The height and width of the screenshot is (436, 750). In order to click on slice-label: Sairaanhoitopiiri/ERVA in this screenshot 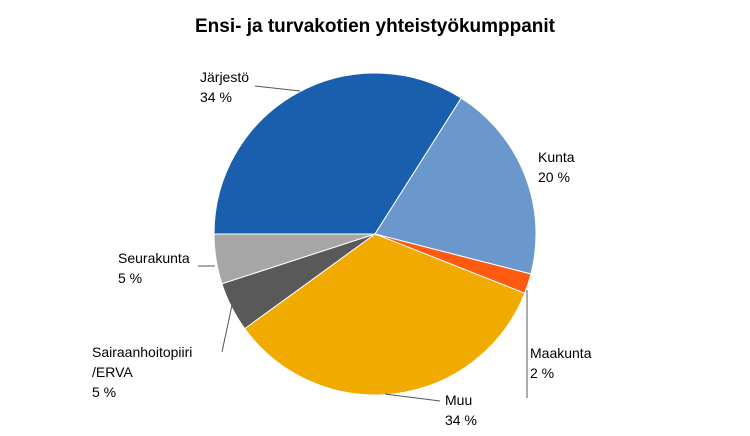, I will do `click(142, 362)`.